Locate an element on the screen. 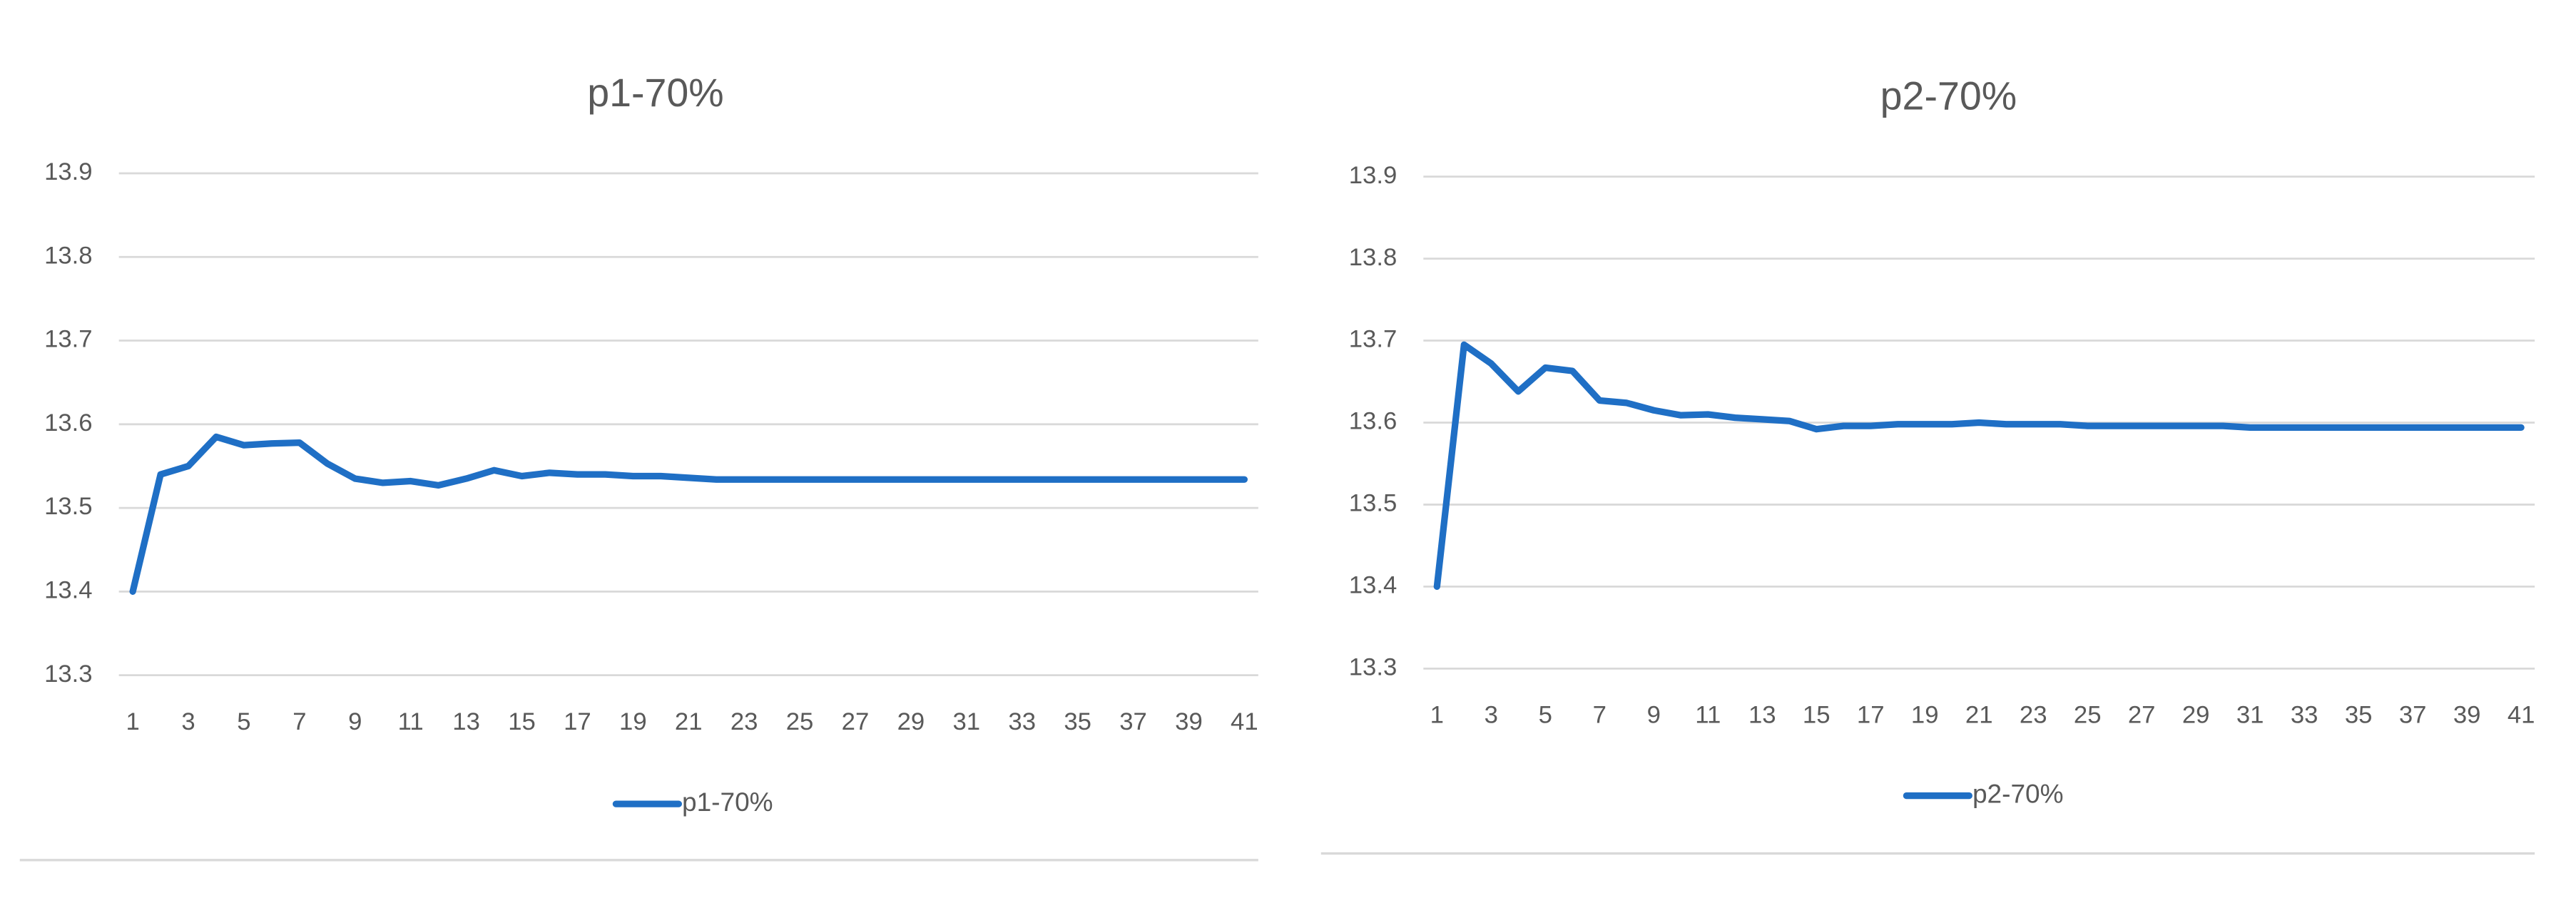  chart-title: p1-70% is located at coordinates (655, 93).